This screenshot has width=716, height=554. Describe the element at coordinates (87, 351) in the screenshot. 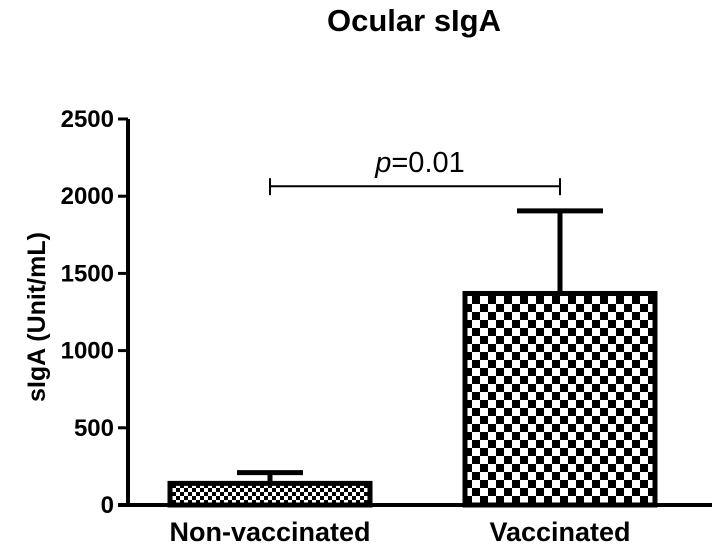

I see `y-tick-label: 1000` at that location.